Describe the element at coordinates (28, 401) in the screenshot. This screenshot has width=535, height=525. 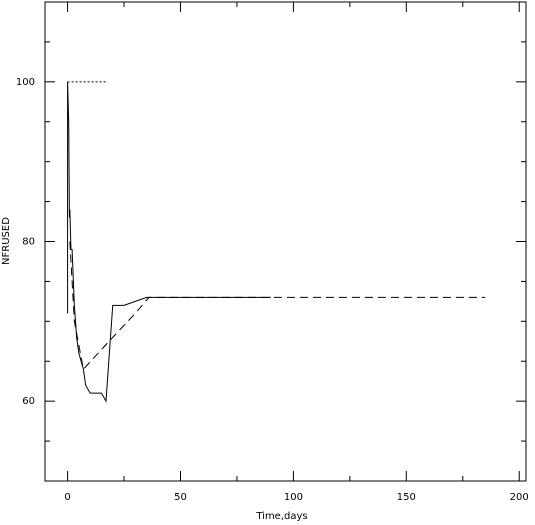
I see `y-tick-label: 60` at that location.